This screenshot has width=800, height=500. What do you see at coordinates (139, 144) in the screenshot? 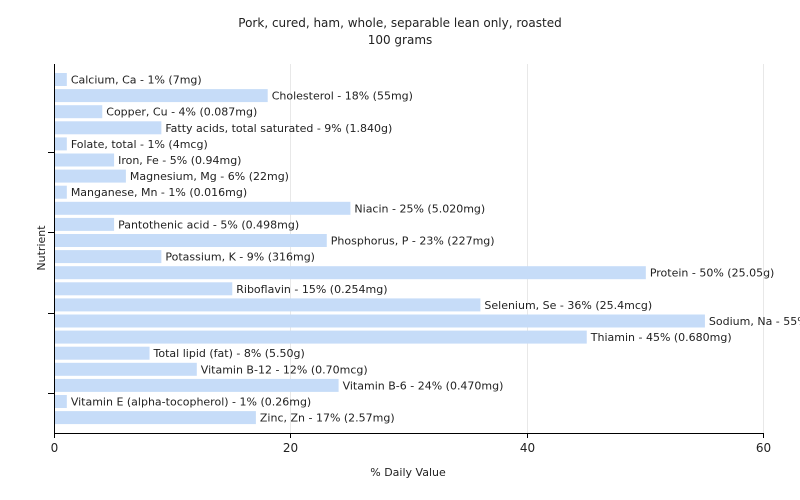
I see `bar-label: Folate, total - 1% (4mcg)` at bounding box center [139, 144].